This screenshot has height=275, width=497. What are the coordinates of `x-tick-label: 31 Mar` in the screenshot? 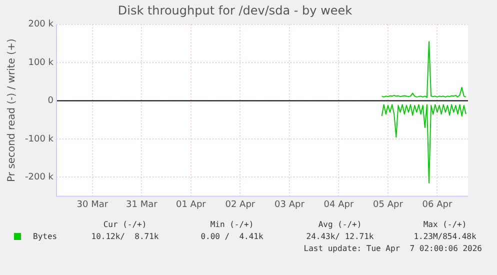 It's located at (142, 205).